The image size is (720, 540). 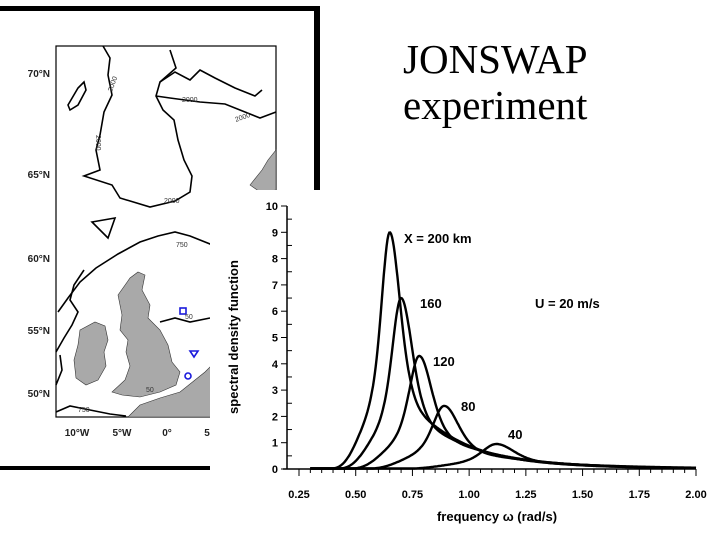 I want to click on x-axis-label: frequency ω (rad/s), so click(x=497, y=516).